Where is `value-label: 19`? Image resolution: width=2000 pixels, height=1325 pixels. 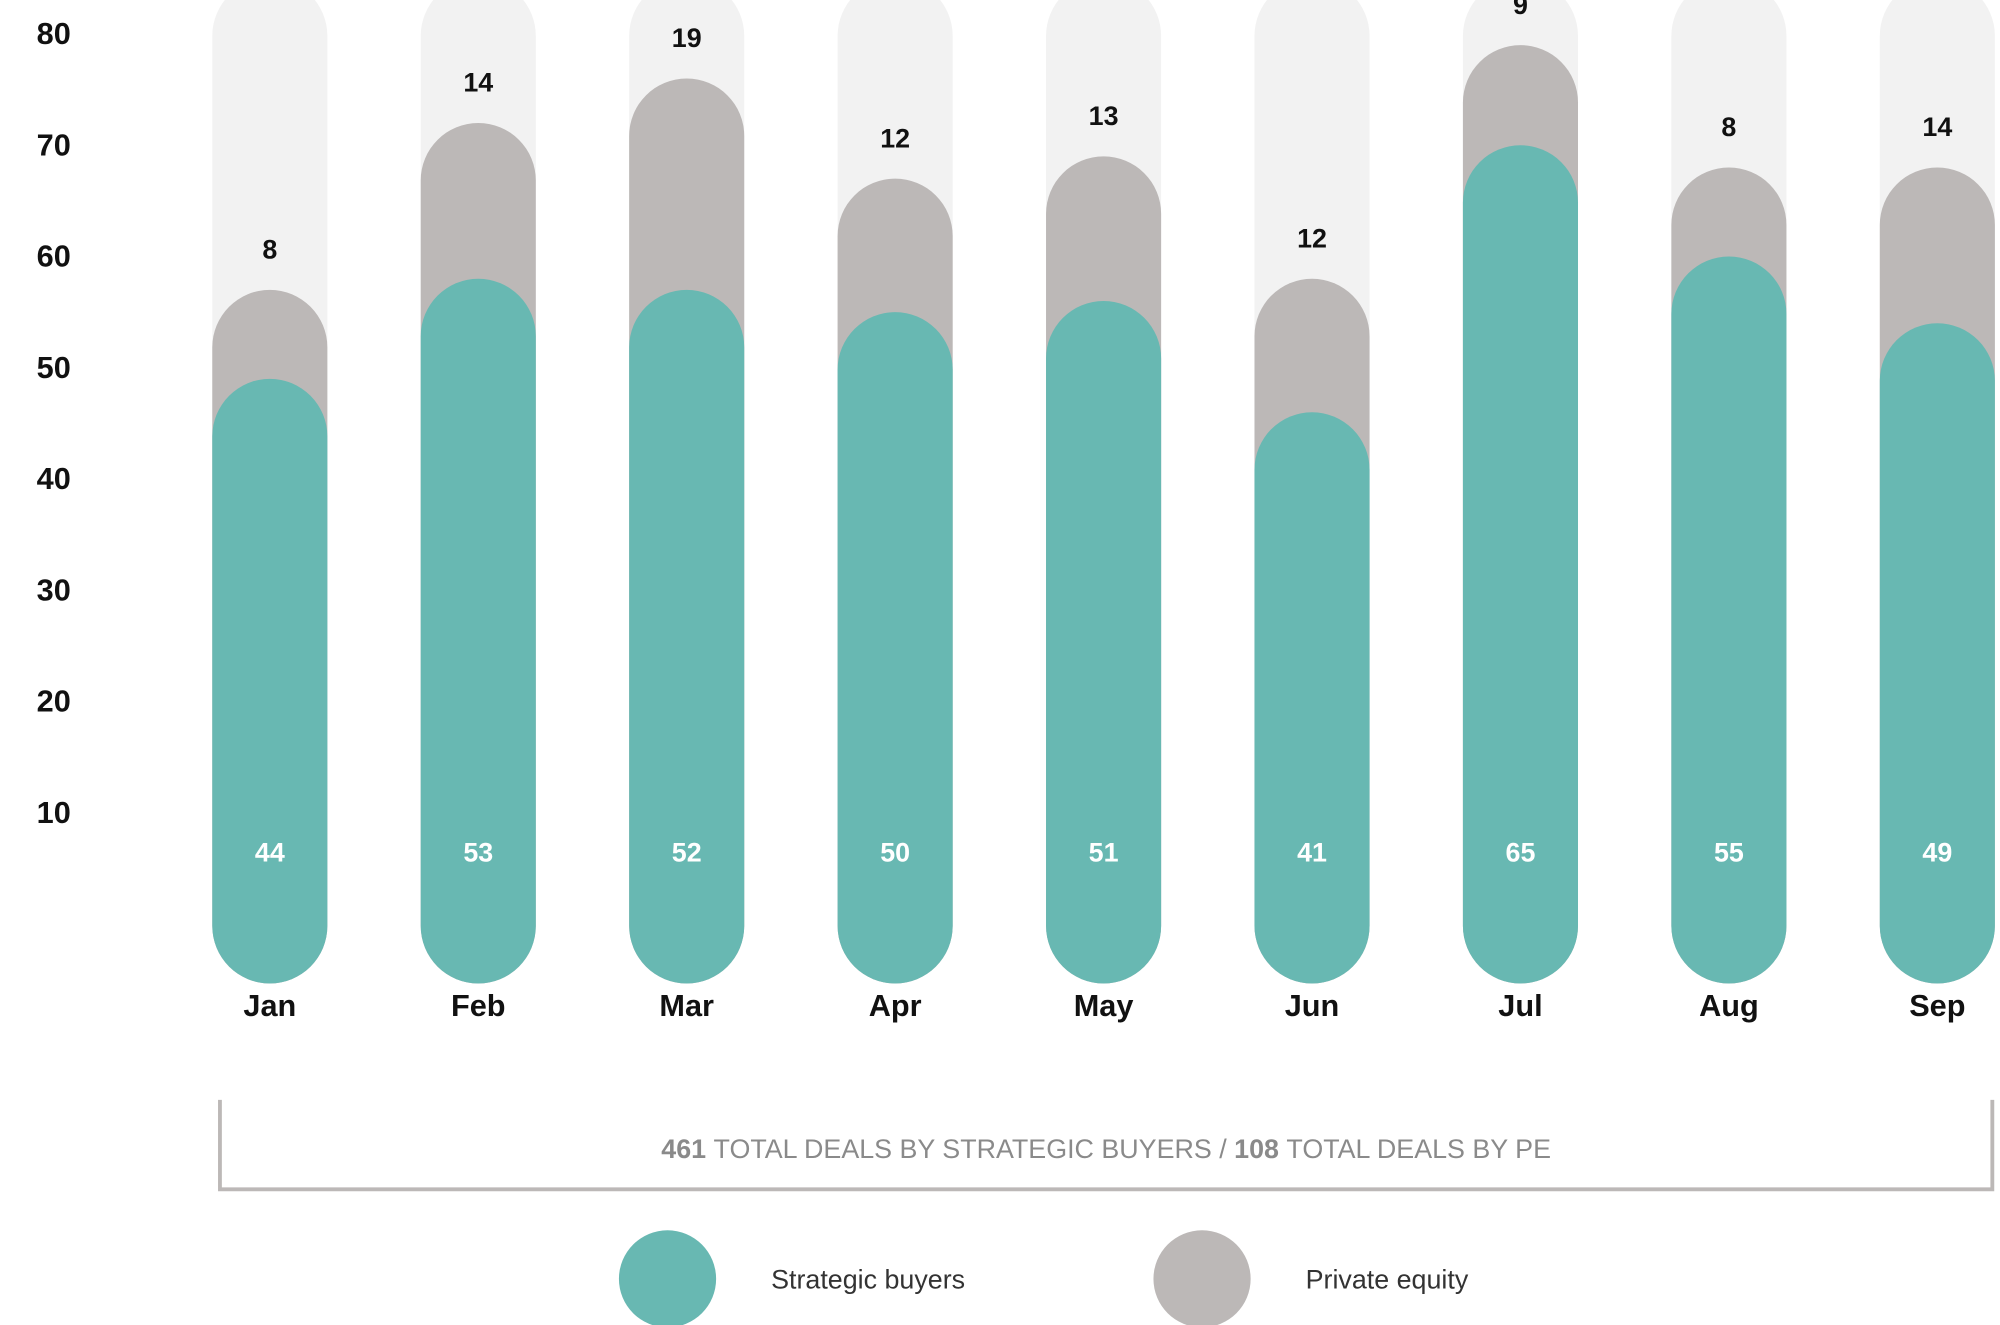 value-label: 19 is located at coordinates (687, 38).